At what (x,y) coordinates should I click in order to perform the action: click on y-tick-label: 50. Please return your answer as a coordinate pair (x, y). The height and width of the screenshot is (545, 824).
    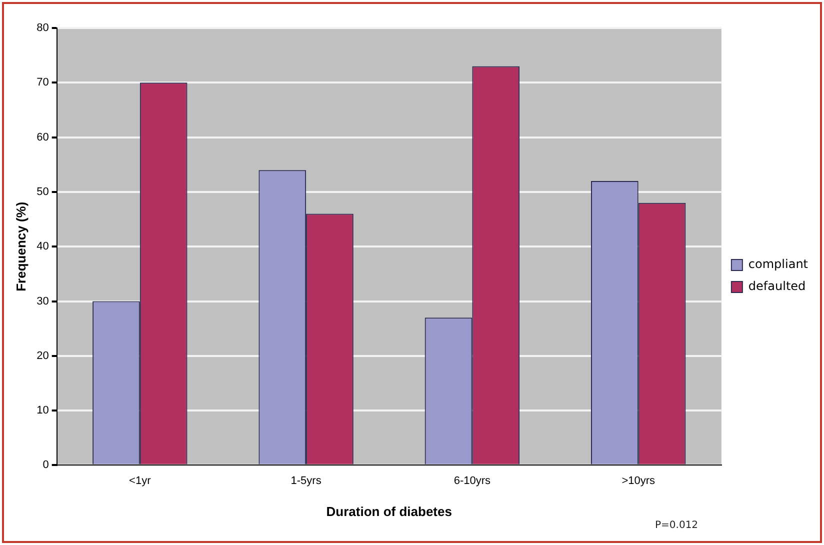
    Looking at the image, I should click on (42, 192).